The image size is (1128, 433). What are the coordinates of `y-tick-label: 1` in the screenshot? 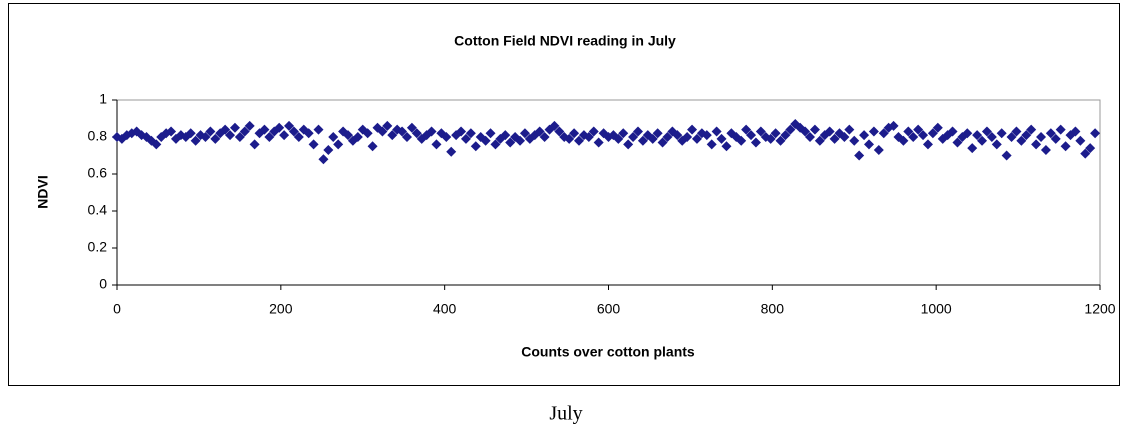 It's located at (103, 99).